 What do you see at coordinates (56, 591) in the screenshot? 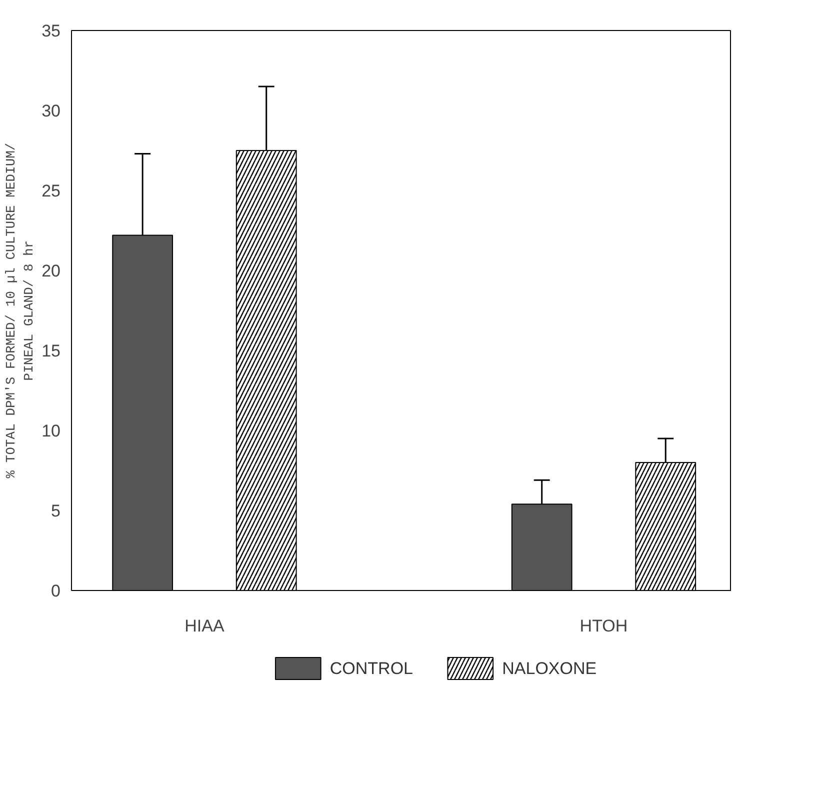
I see `y-tick-label: 0` at bounding box center [56, 591].